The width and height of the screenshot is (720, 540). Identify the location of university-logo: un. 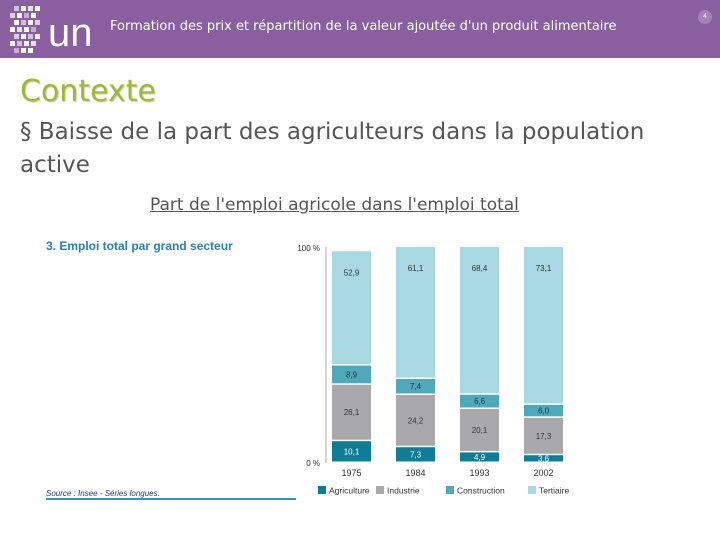
(51, 30).